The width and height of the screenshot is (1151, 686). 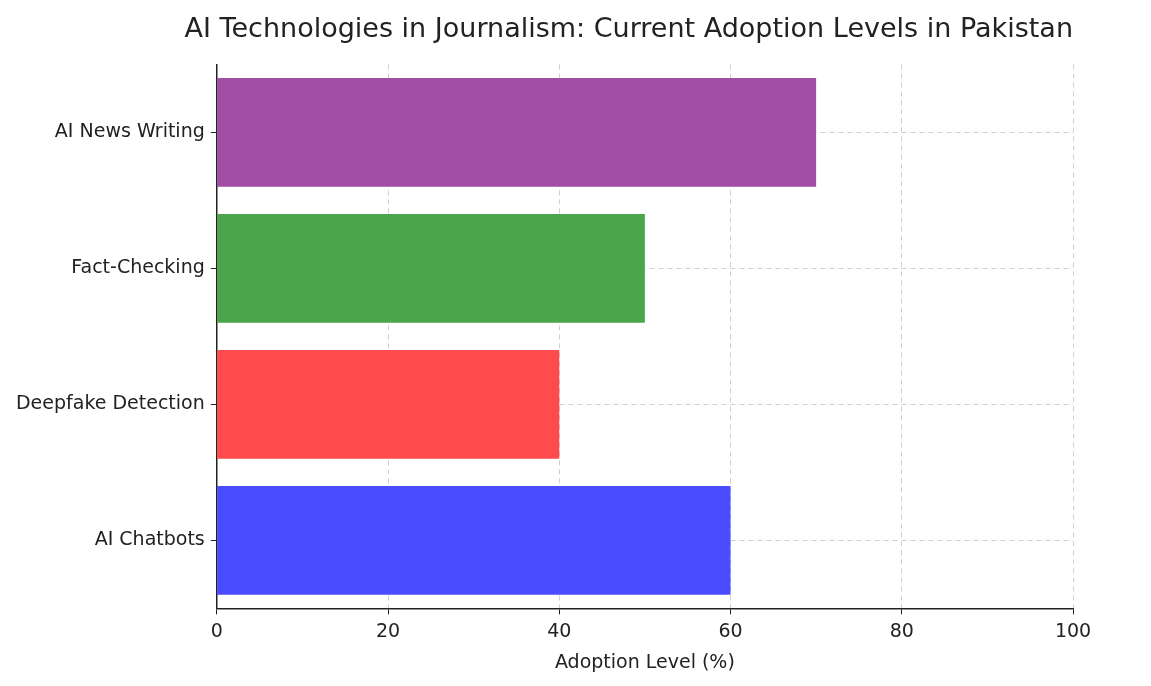 I want to click on x-tick-label: 60, so click(x=730, y=629).